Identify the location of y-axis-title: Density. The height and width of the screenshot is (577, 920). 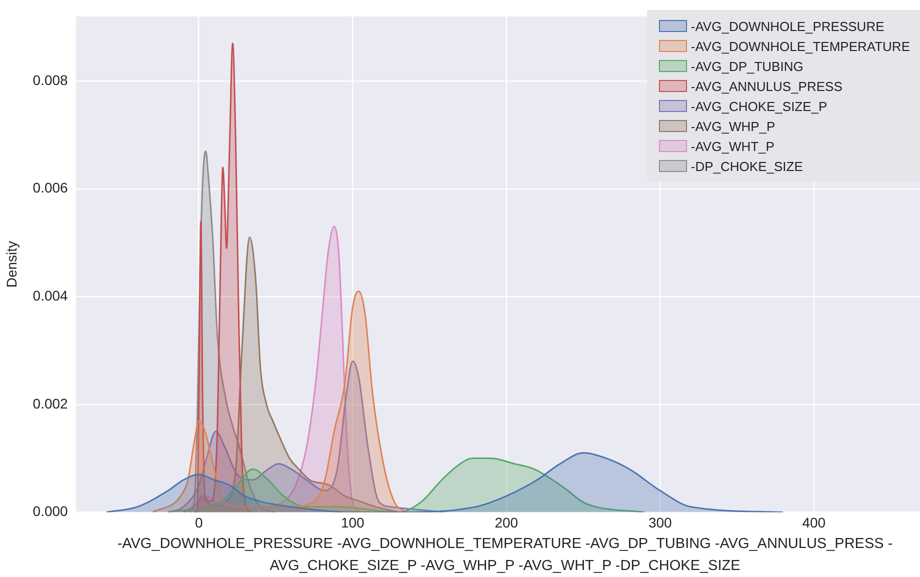
(11, 264).